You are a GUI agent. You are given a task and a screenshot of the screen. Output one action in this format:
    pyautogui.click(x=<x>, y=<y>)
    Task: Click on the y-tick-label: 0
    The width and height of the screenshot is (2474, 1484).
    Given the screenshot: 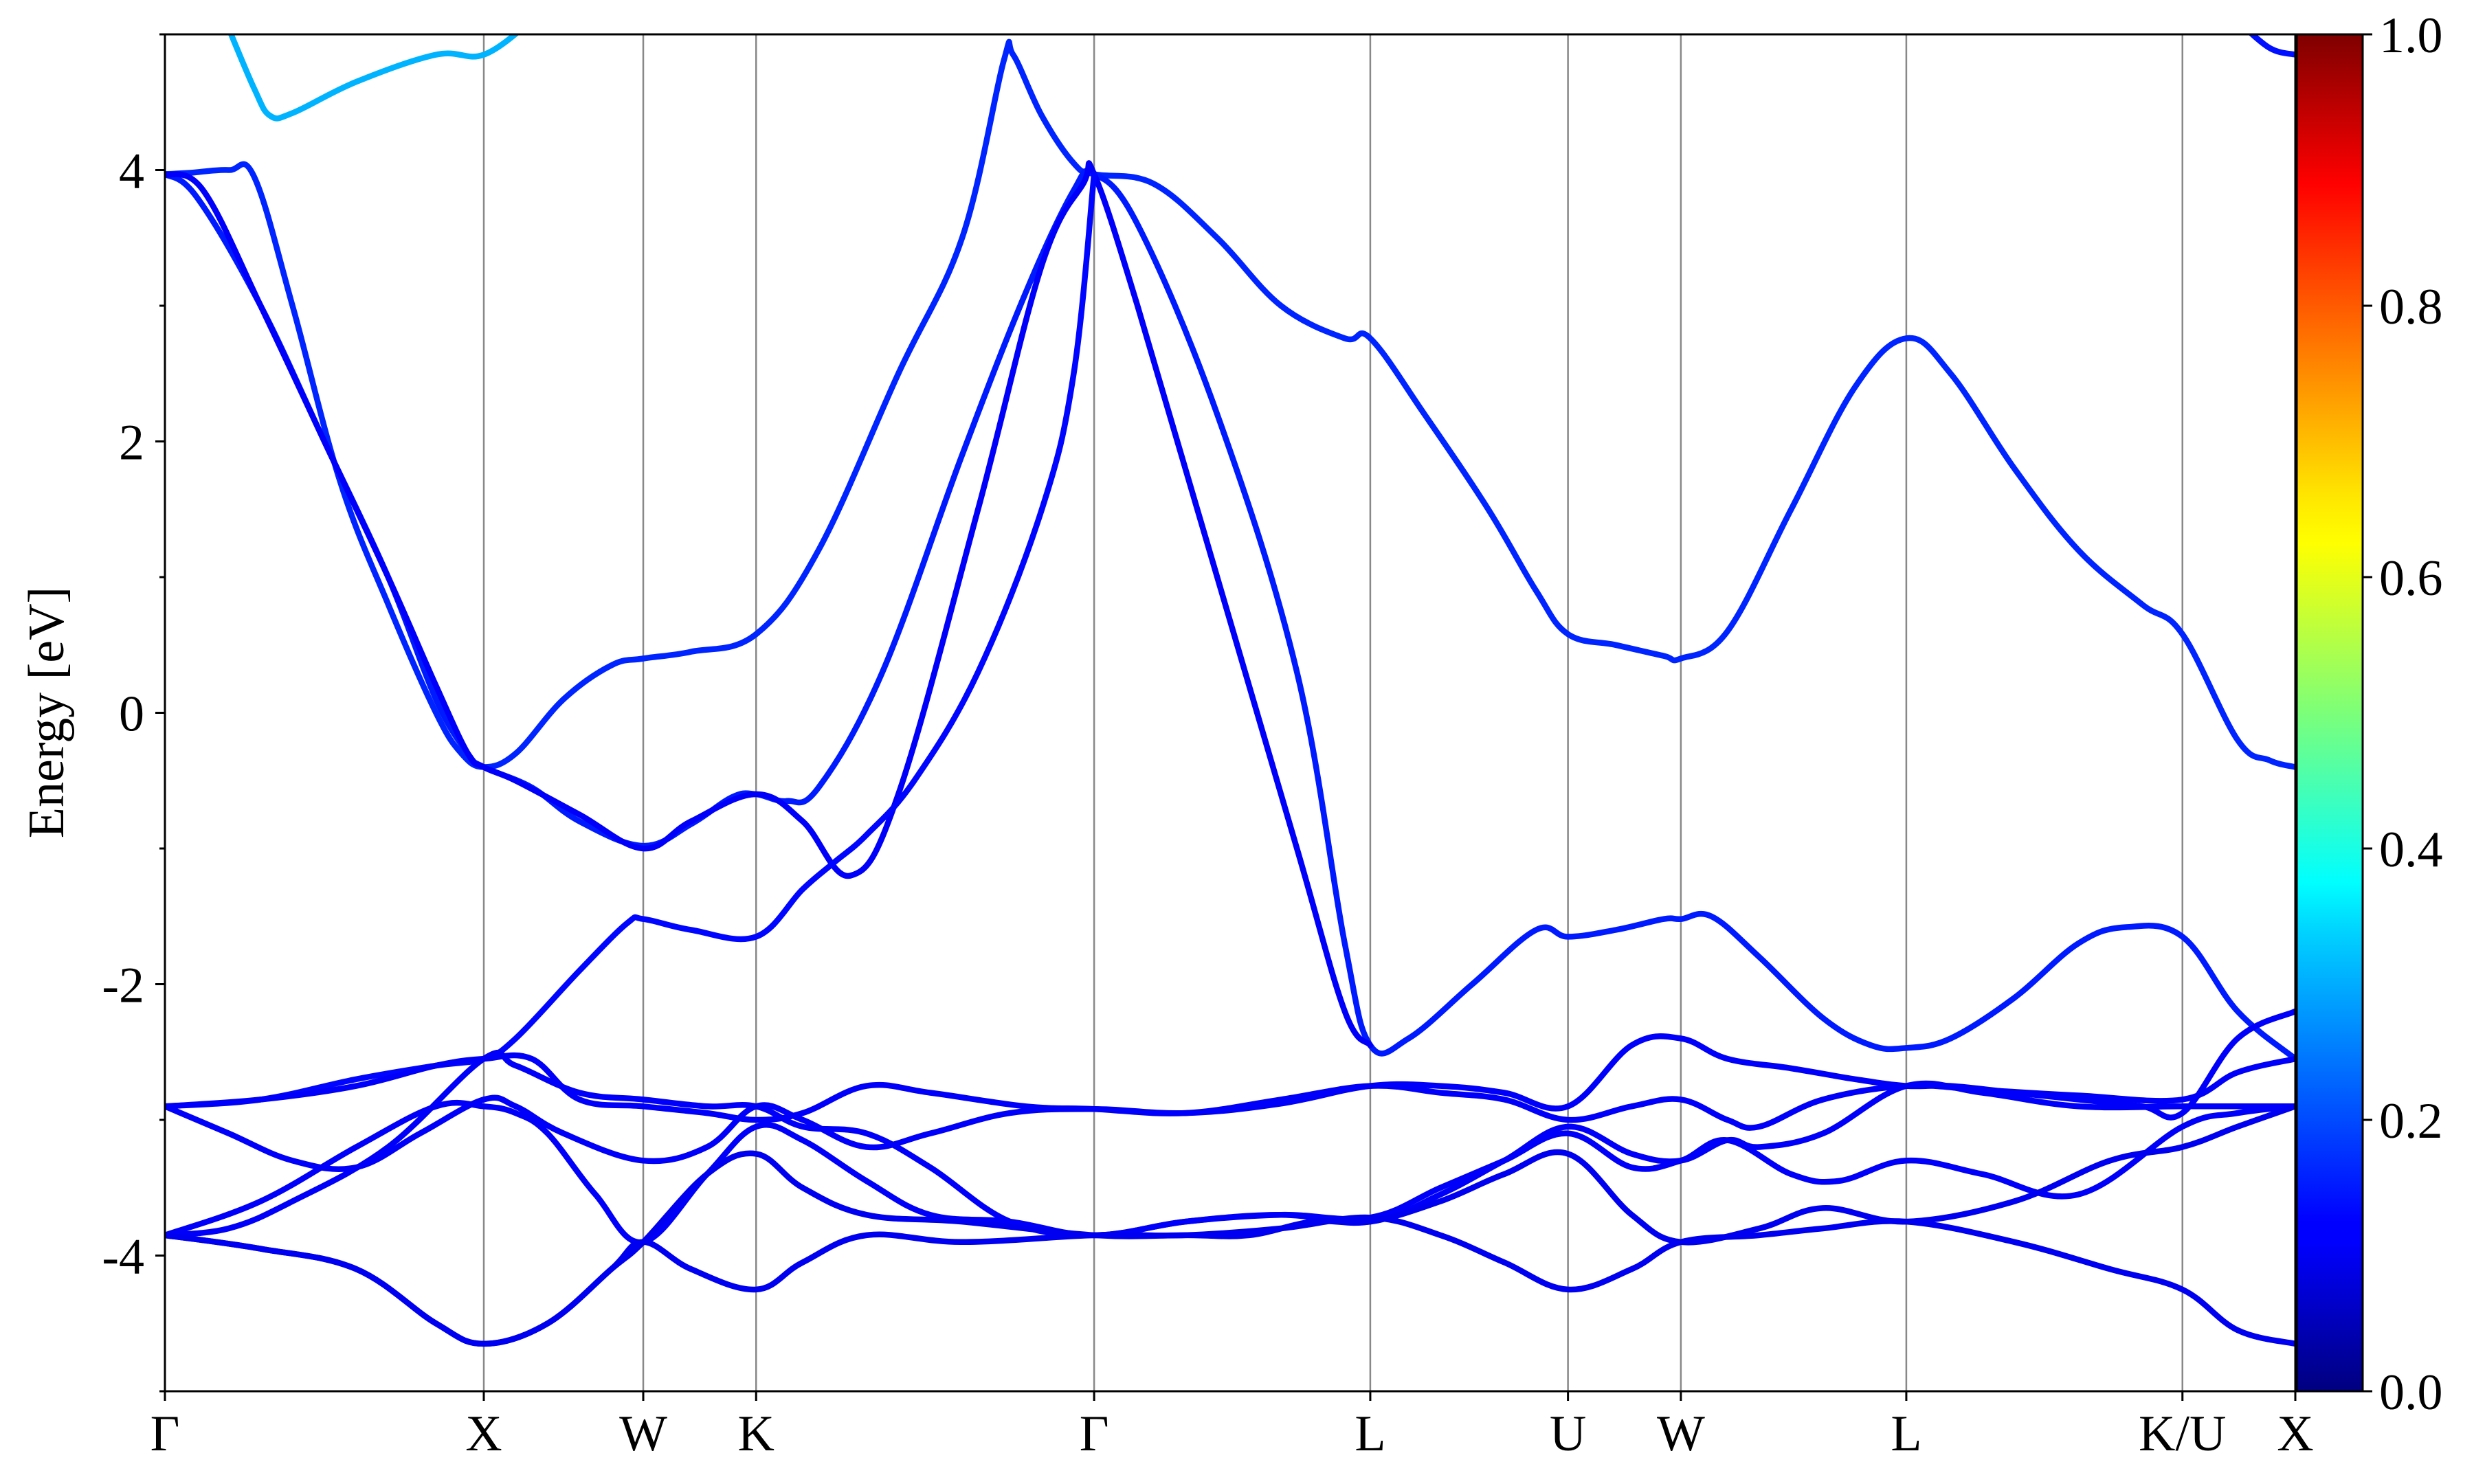 What is the action you would take?
    pyautogui.click(x=131, y=714)
    